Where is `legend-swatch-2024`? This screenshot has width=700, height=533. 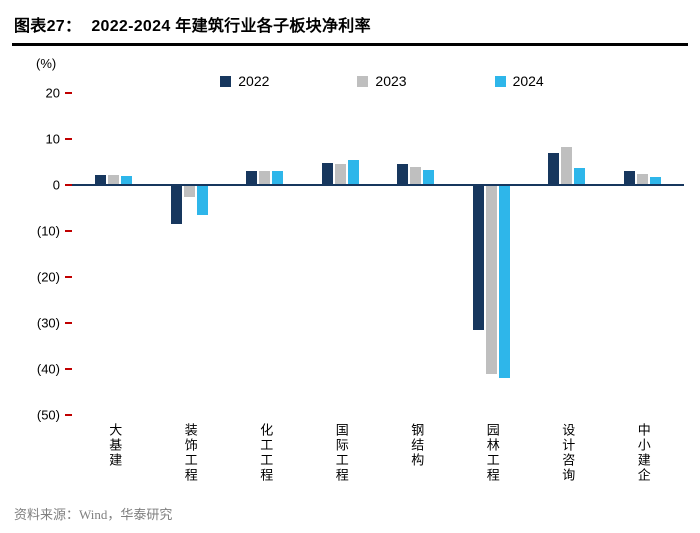
legend-swatch-2024 is located at coordinates (500, 81).